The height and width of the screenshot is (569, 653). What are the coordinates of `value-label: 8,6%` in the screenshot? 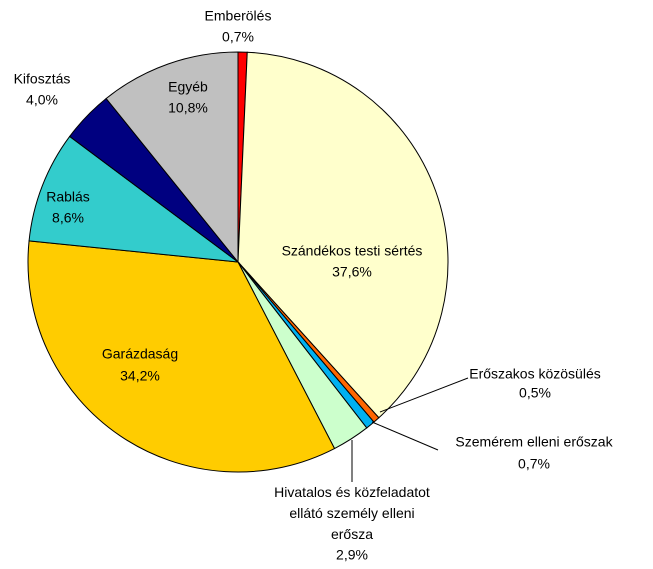 It's located at (68, 218).